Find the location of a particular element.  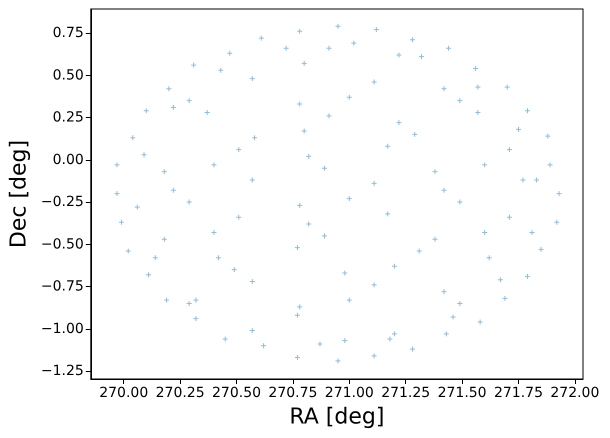

x-tick-label: 272.00 is located at coordinates (575, 393).